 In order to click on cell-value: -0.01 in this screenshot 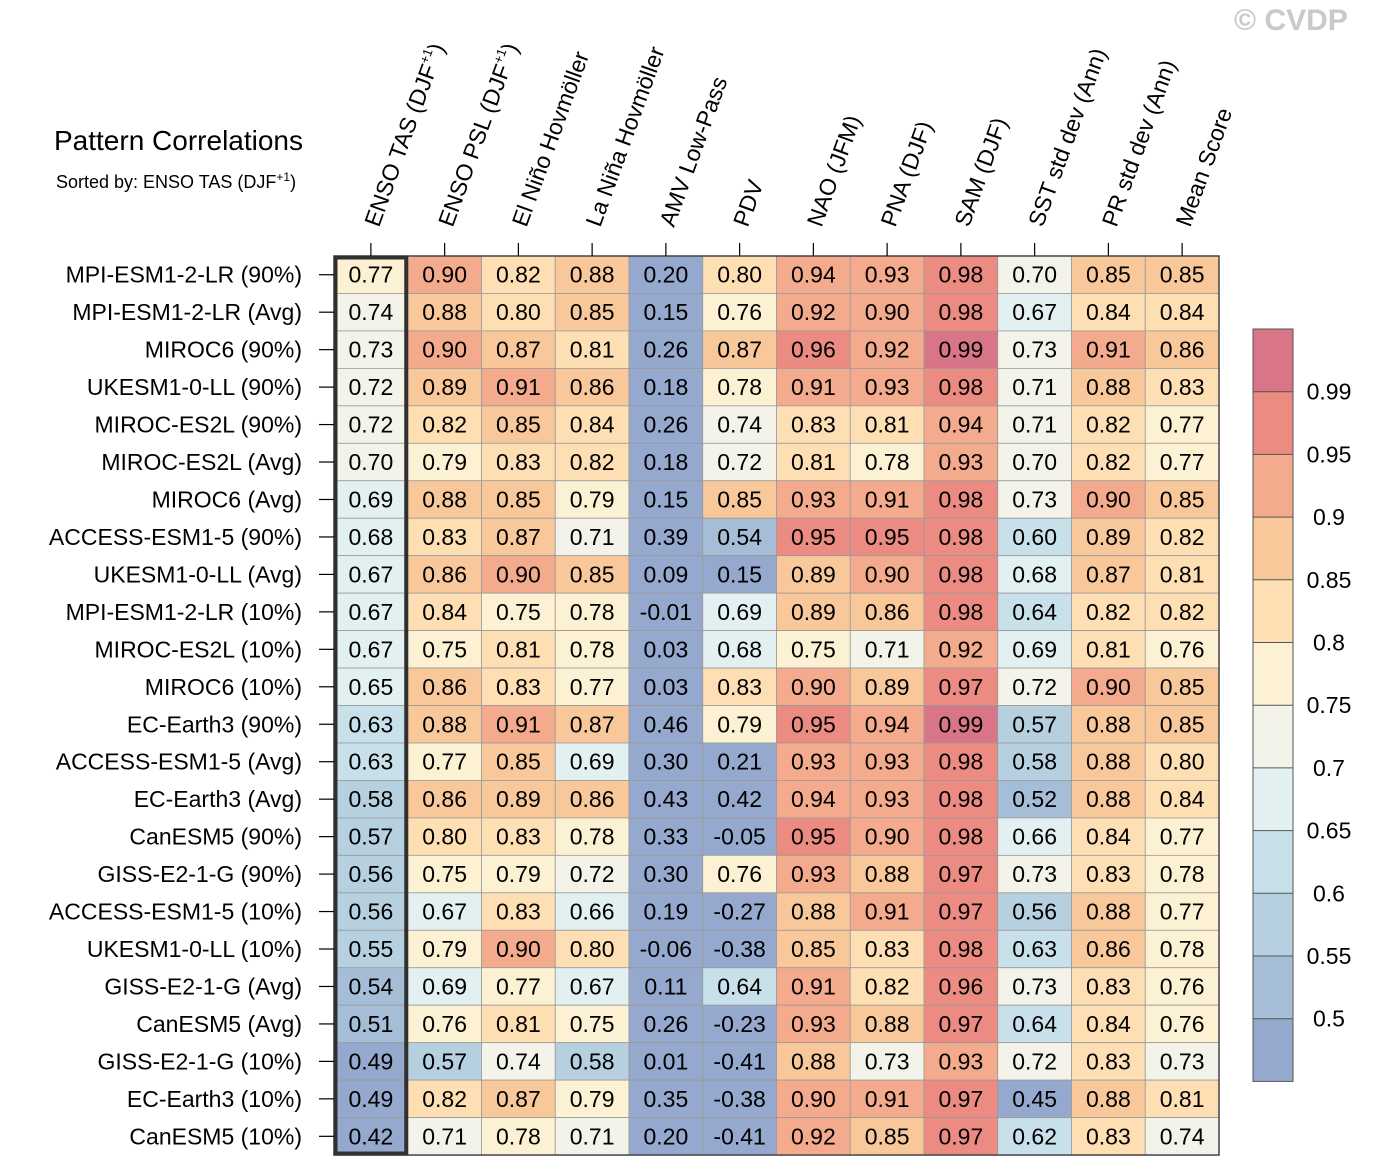, I will do `click(666, 612)`.